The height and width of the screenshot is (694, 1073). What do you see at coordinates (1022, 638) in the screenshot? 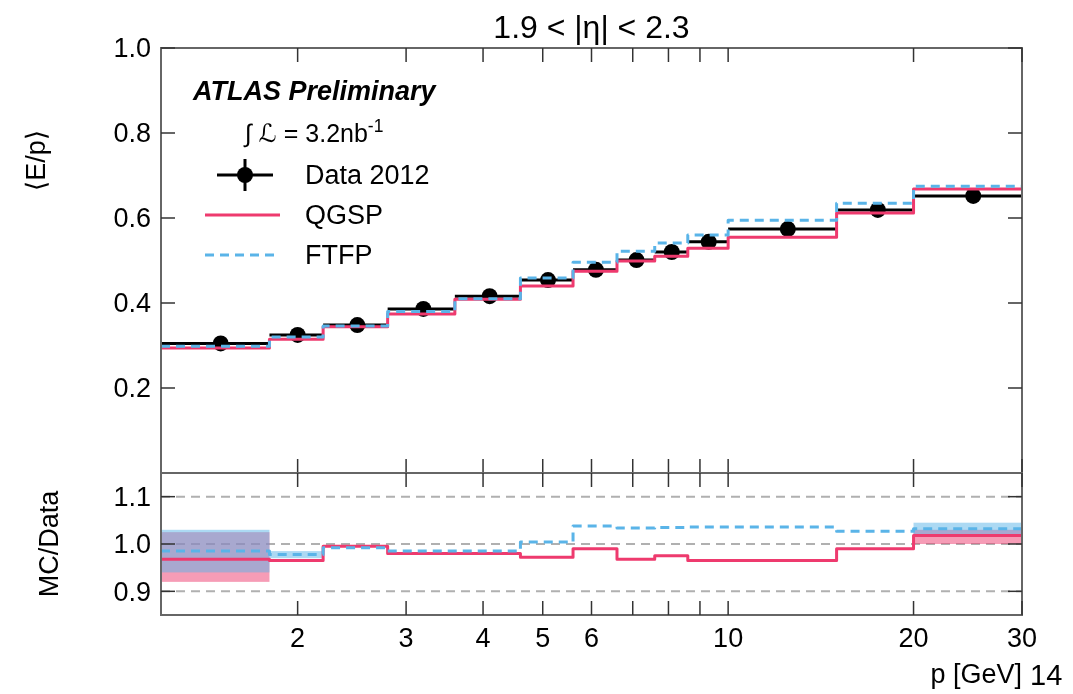
I see `x-tick-label: 30` at bounding box center [1022, 638].